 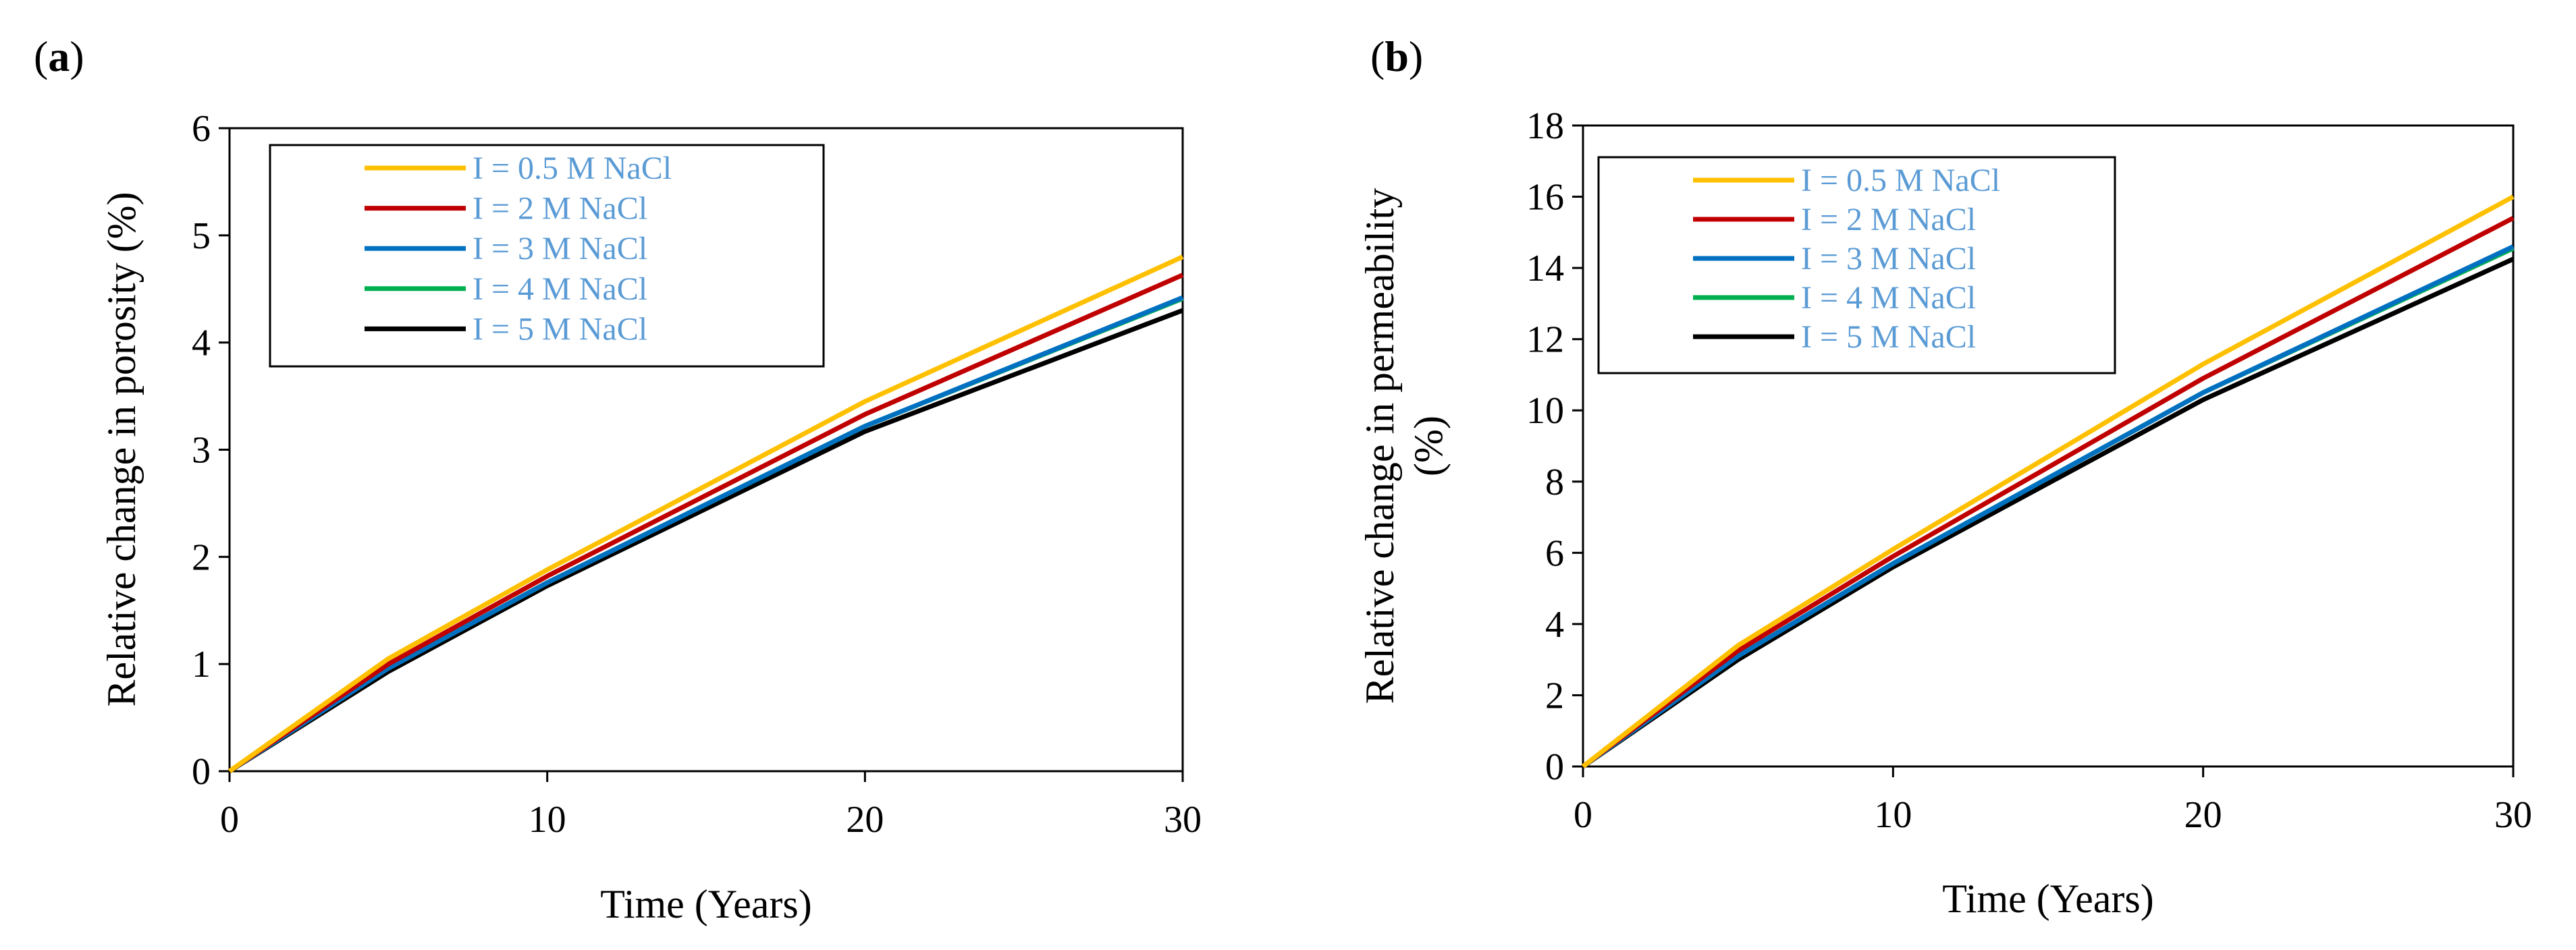 I want to click on panel-label-letter: b, so click(x=1397, y=56).